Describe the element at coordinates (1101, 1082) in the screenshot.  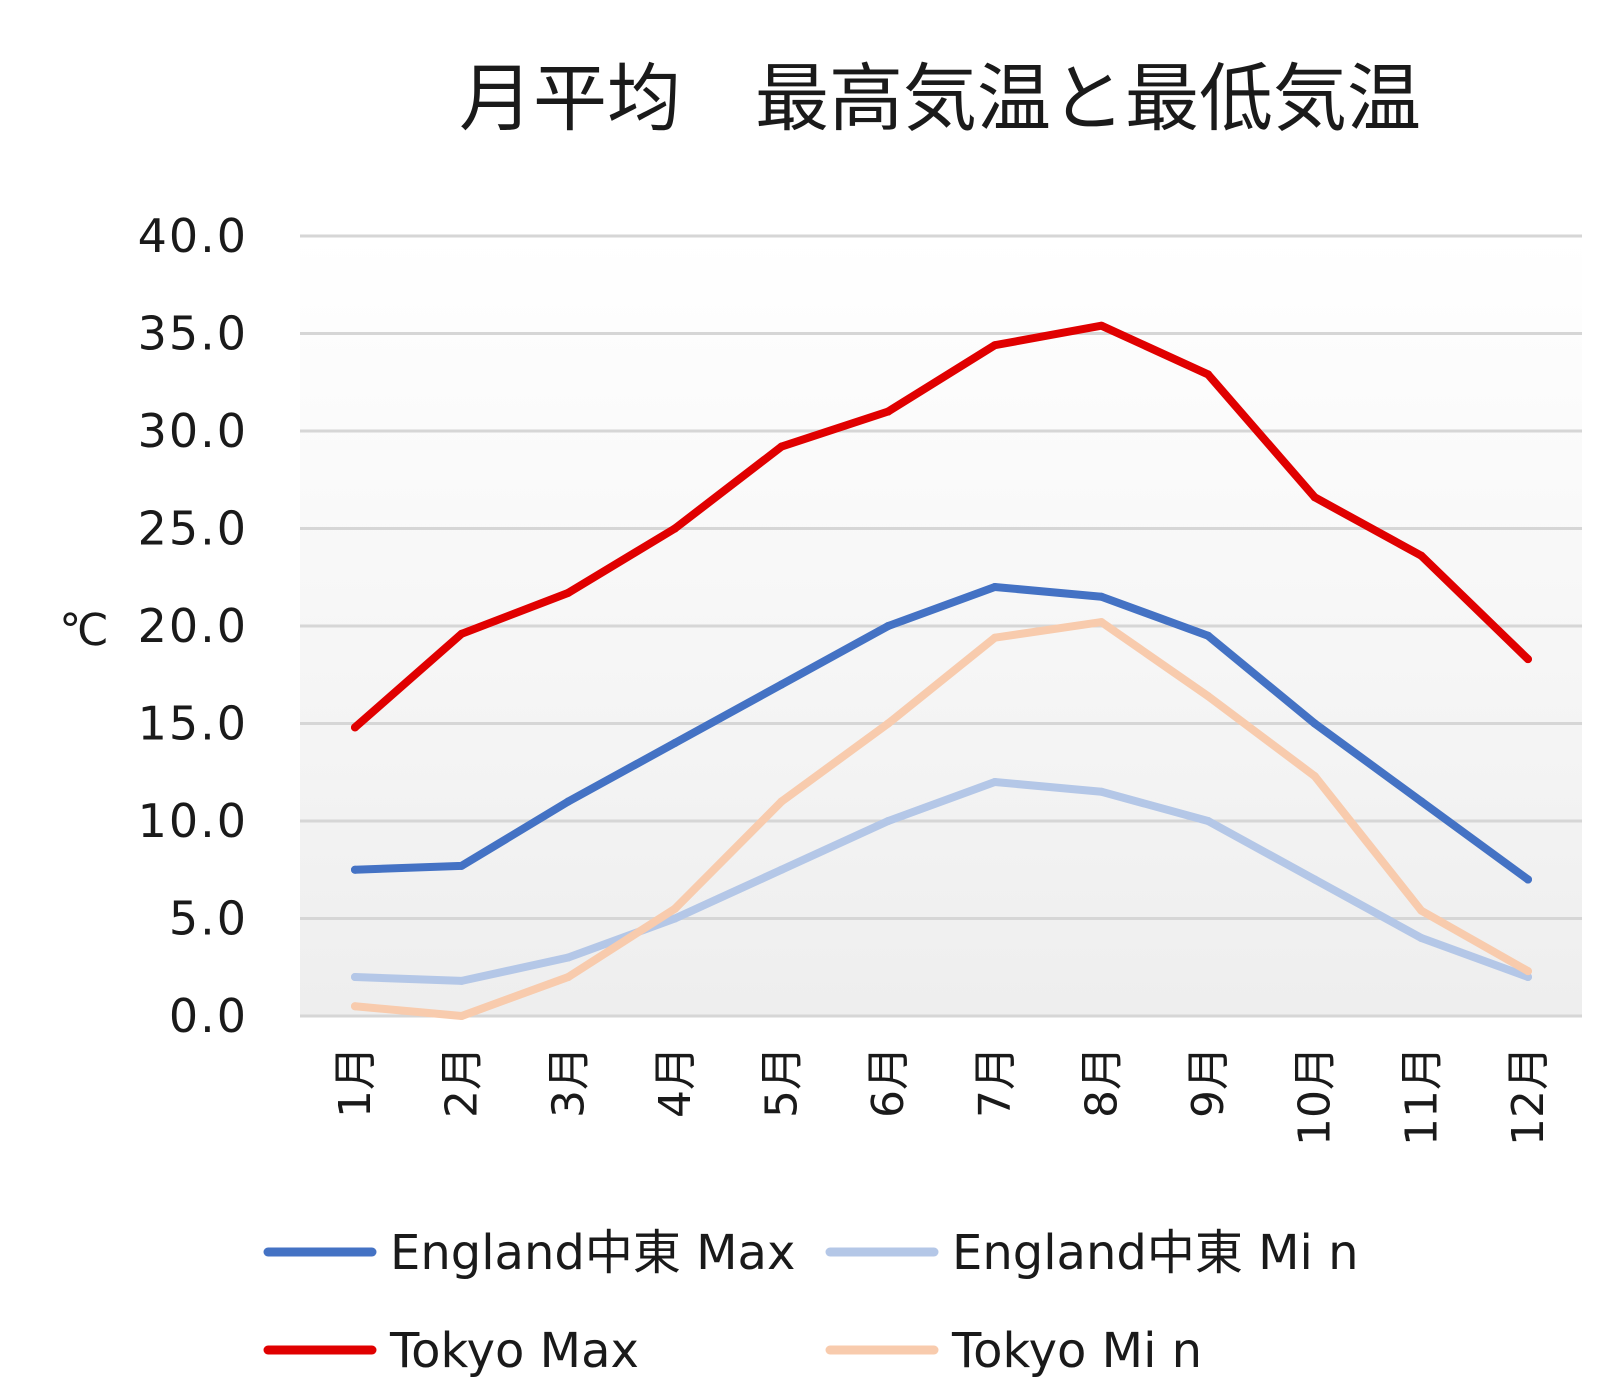
I see `x-tick-label: 8月` at that location.